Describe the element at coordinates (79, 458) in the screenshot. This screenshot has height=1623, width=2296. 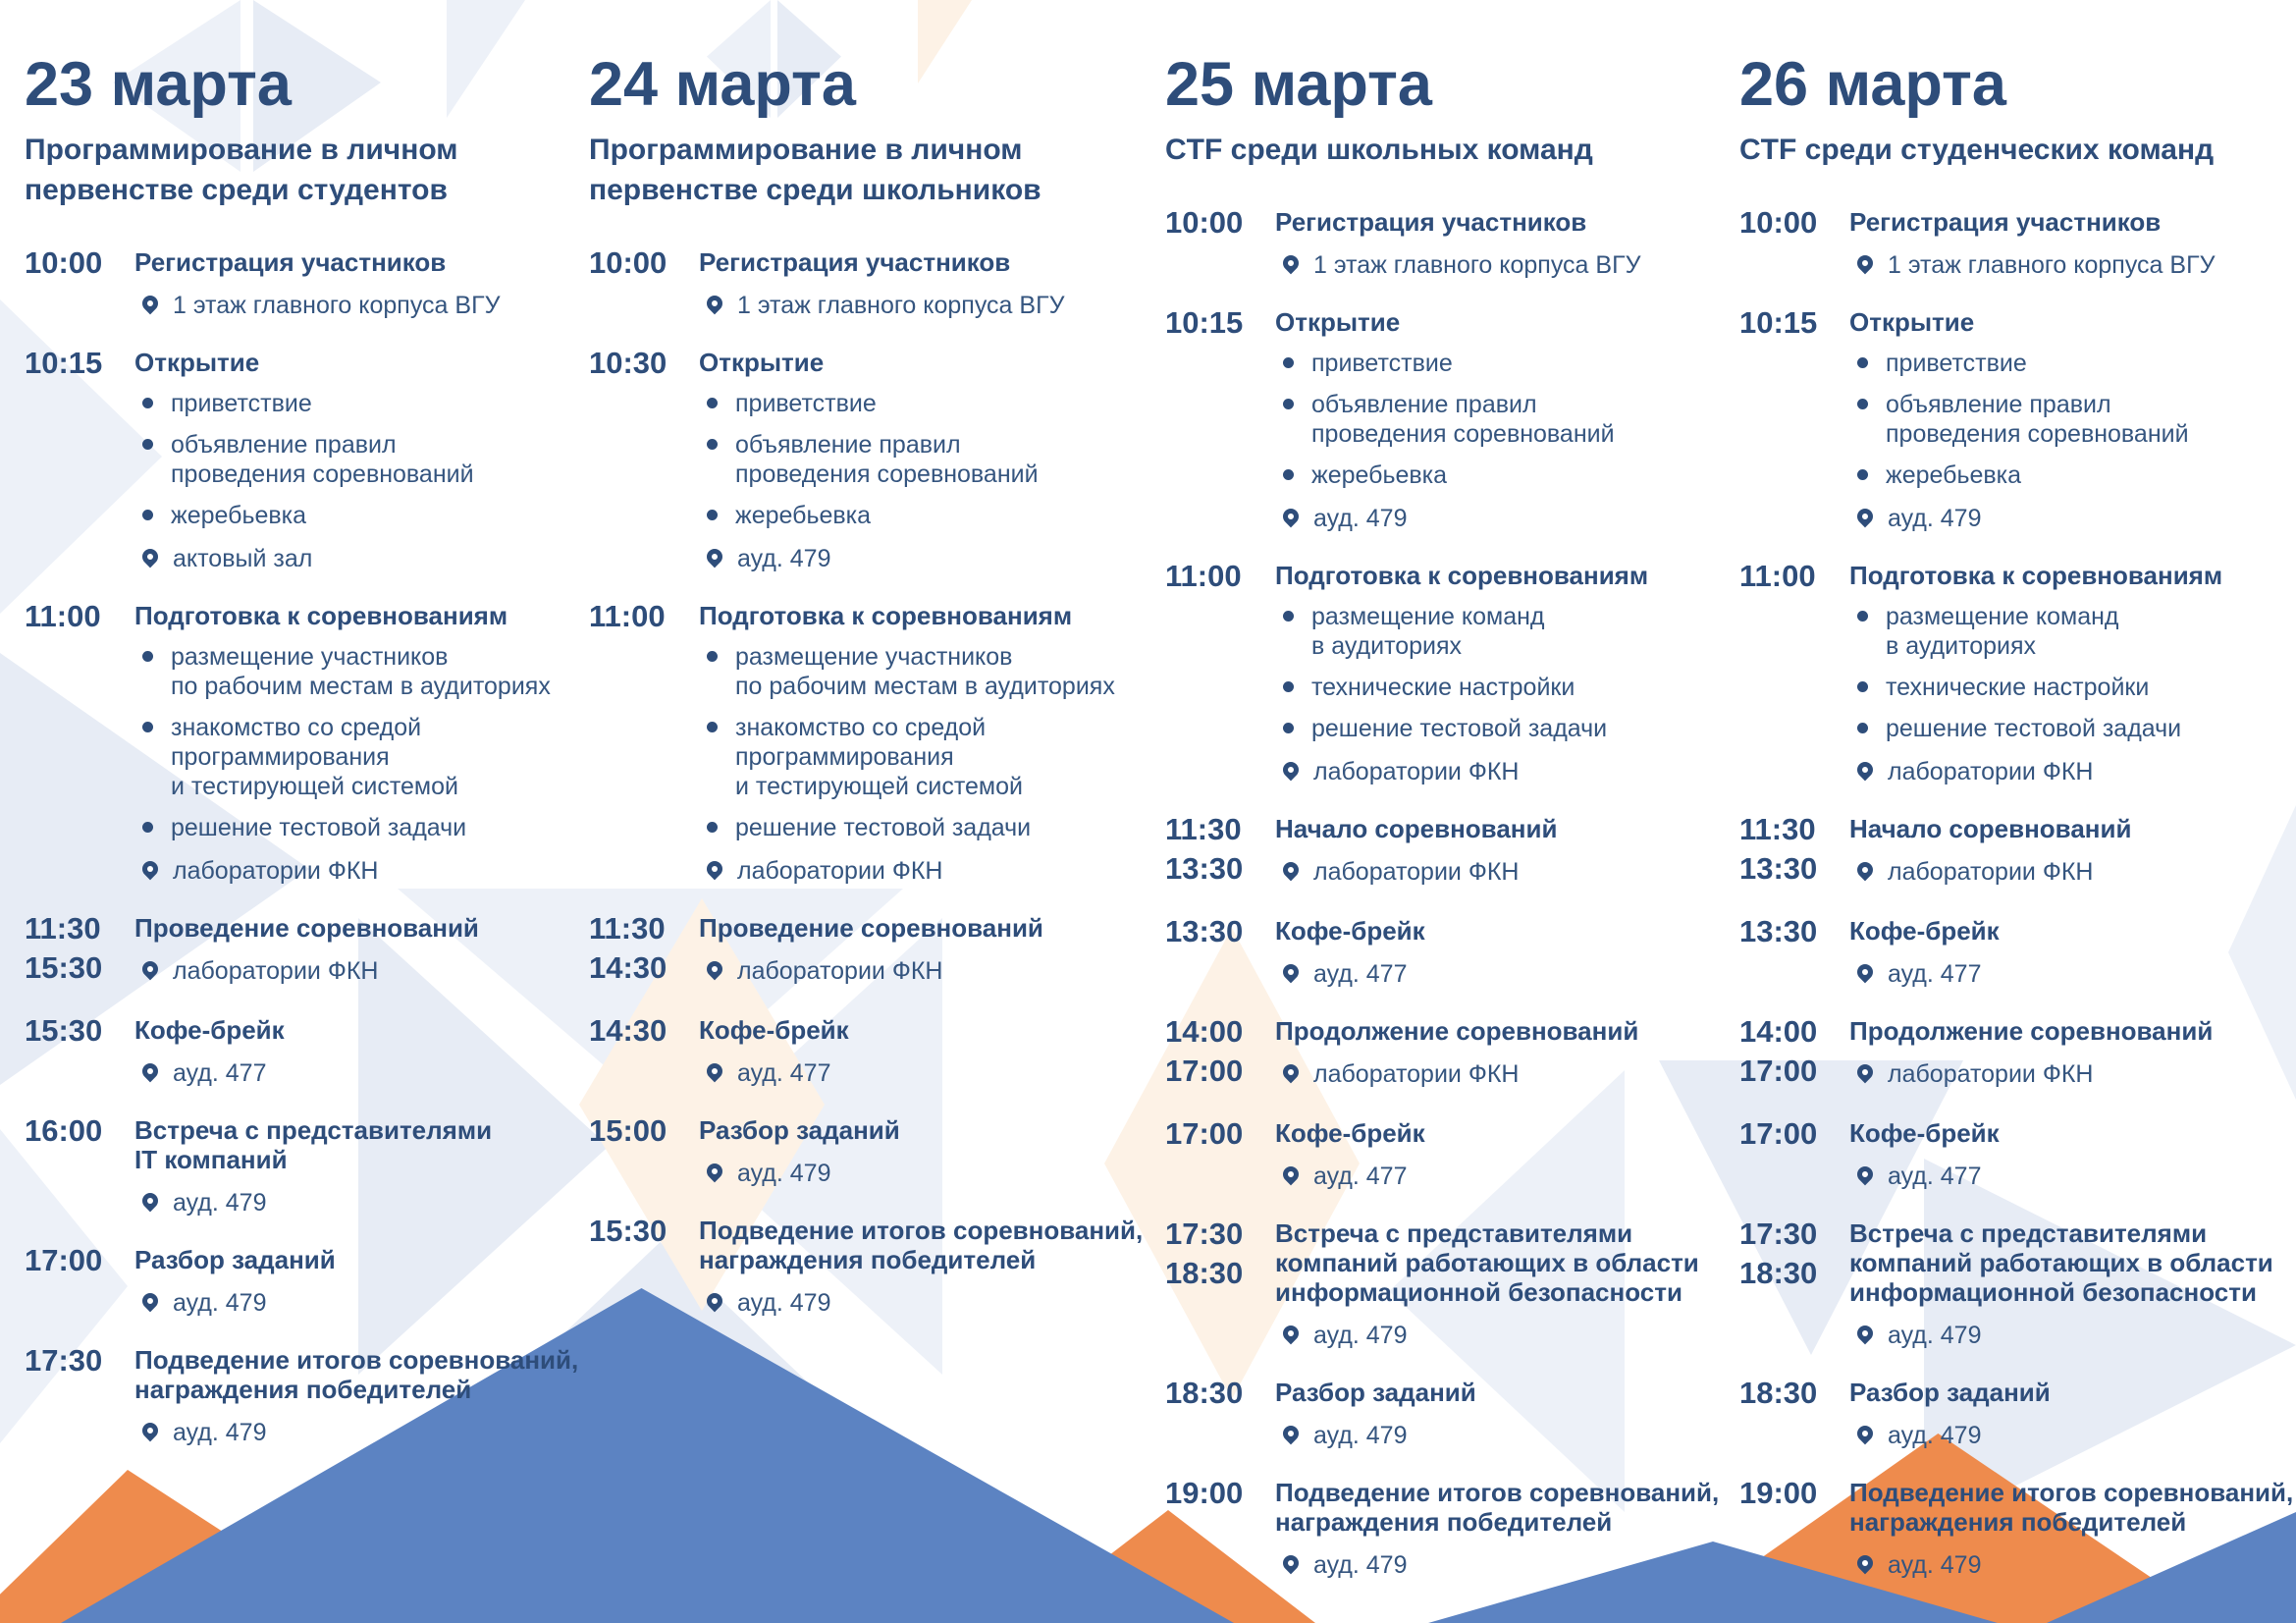
I see `event-times: 10:15` at that location.